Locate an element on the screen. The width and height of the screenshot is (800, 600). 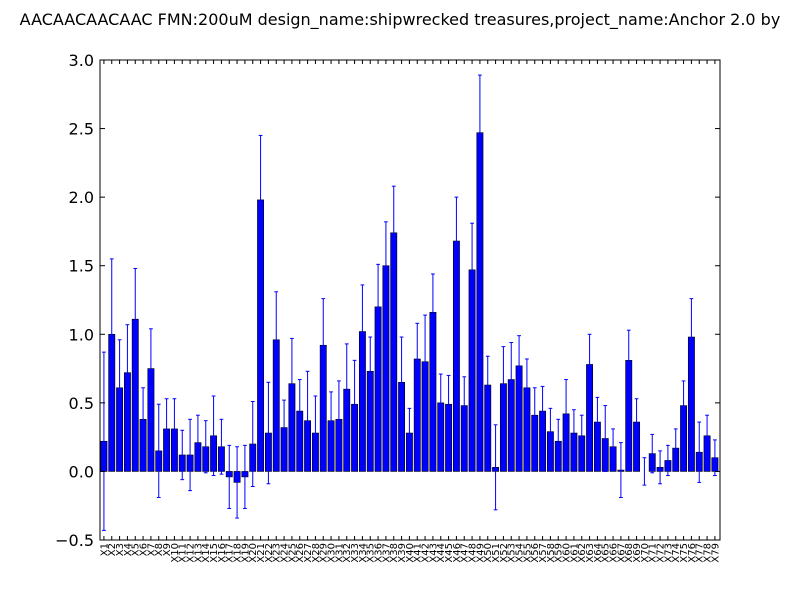
error-bar-X19 is located at coordinates (245, 476).